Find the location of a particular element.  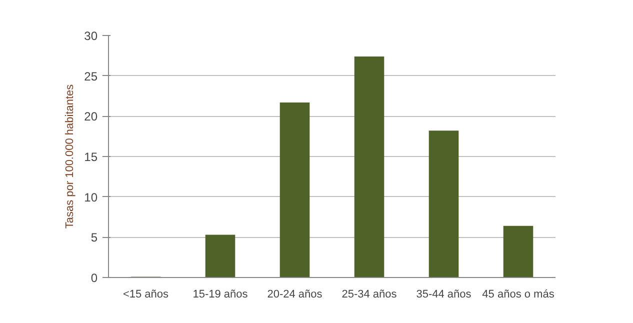

x-tick-label: 15-19 años is located at coordinates (220, 294).